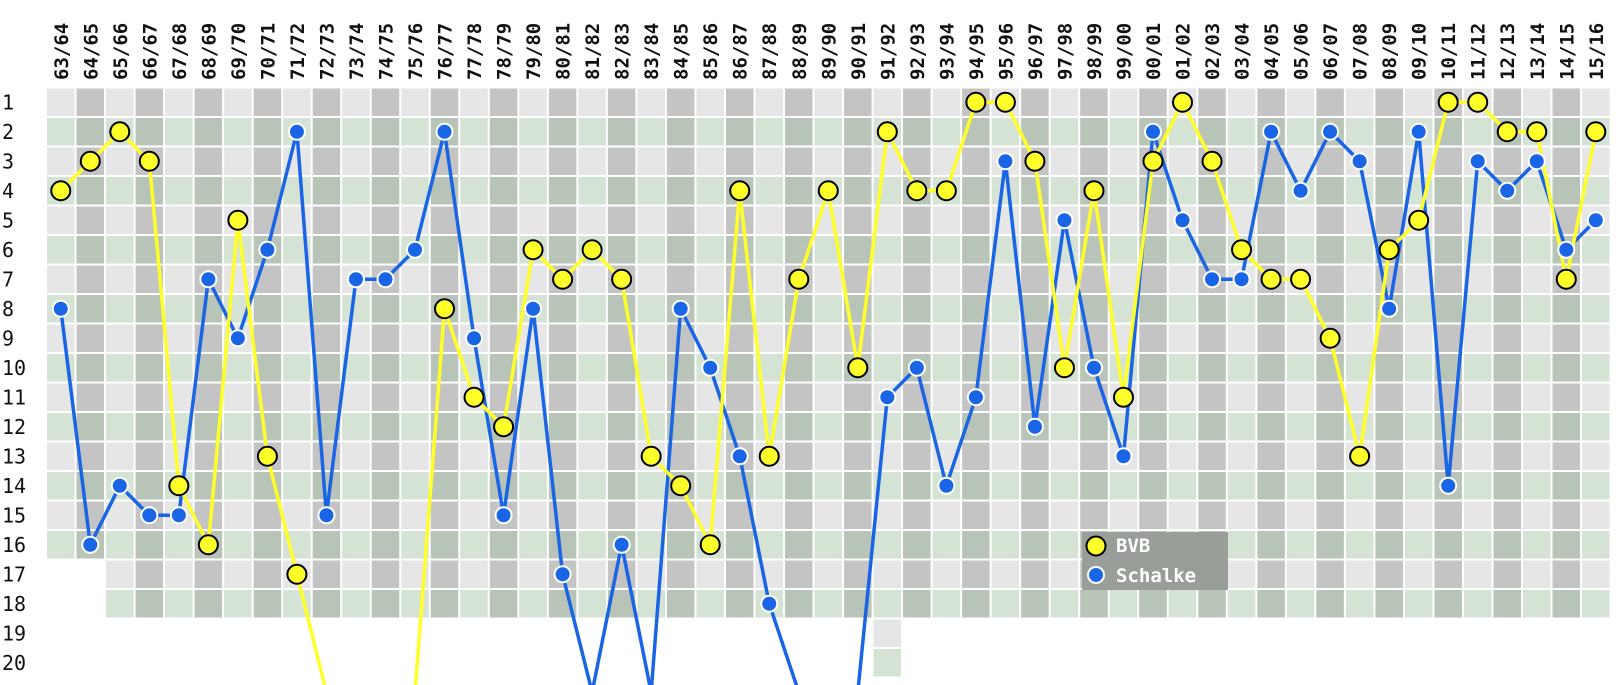 The height and width of the screenshot is (685, 1620). What do you see at coordinates (1006, 51) in the screenshot?
I see `x-tick-label: 95/96` at bounding box center [1006, 51].